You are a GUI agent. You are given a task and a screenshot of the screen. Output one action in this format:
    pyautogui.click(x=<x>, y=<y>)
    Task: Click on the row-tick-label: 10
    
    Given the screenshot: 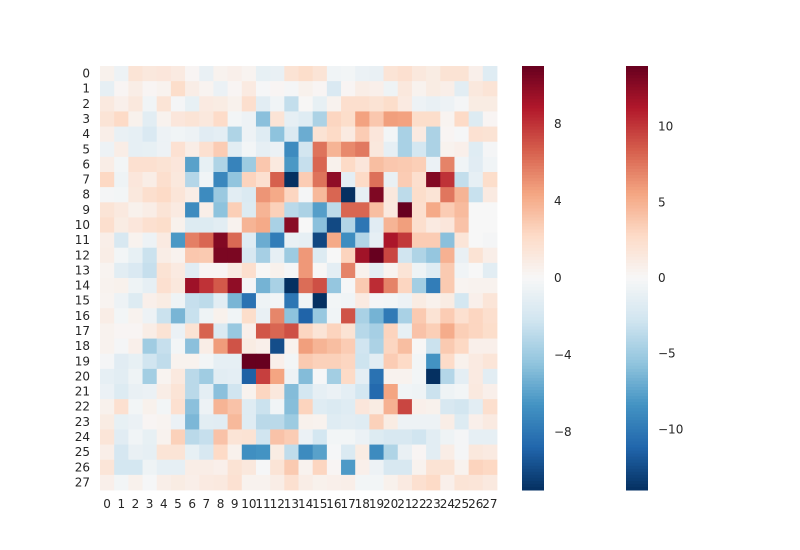 What is the action you would take?
    pyautogui.click(x=82, y=225)
    